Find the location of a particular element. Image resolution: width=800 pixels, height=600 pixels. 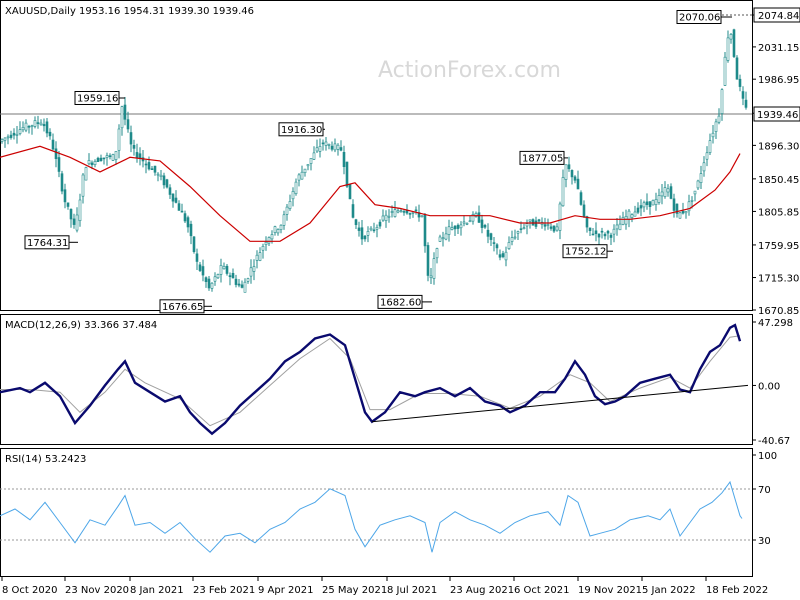

price-tick-label: 1759.95 is located at coordinates (778, 246).